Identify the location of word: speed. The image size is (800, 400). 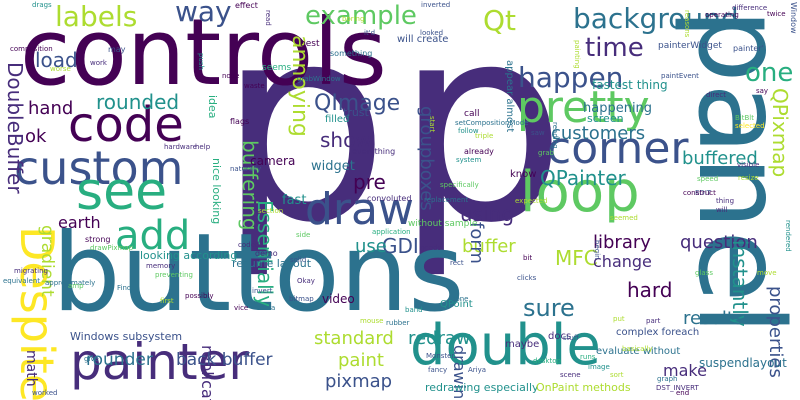
(708, 179).